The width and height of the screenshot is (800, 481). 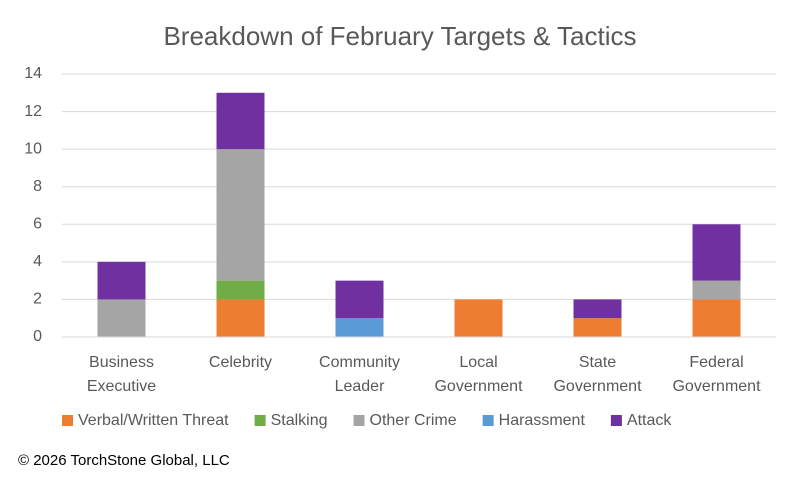 I want to click on footer: © 2026 TorchStone Global, LLC, so click(x=124, y=460).